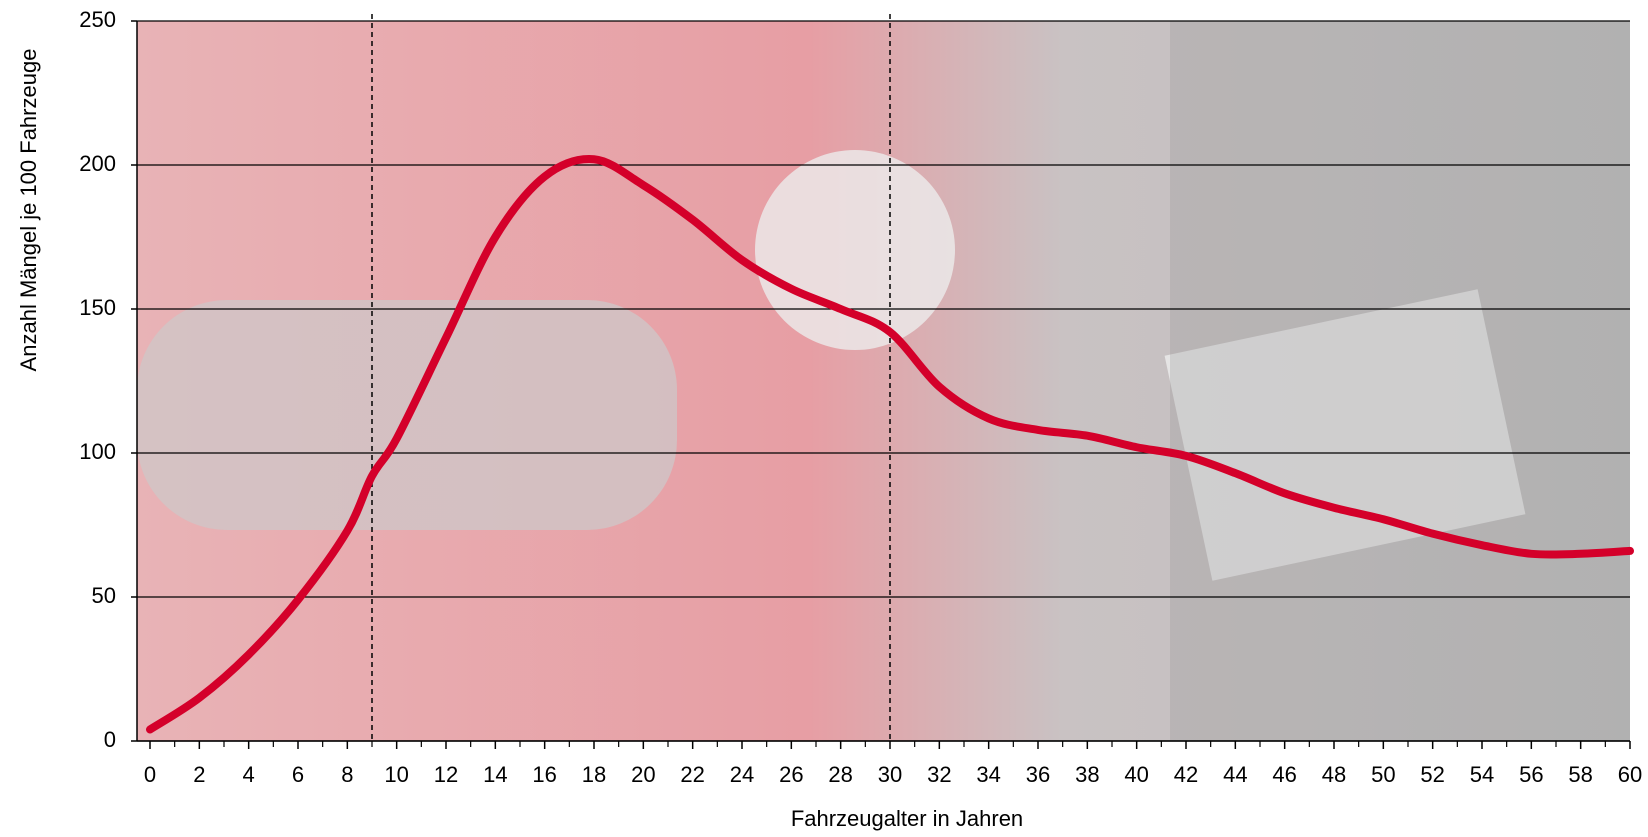 The image size is (1648, 837). Describe the element at coordinates (1383, 774) in the screenshot. I see `x-tick-label: 50` at that location.